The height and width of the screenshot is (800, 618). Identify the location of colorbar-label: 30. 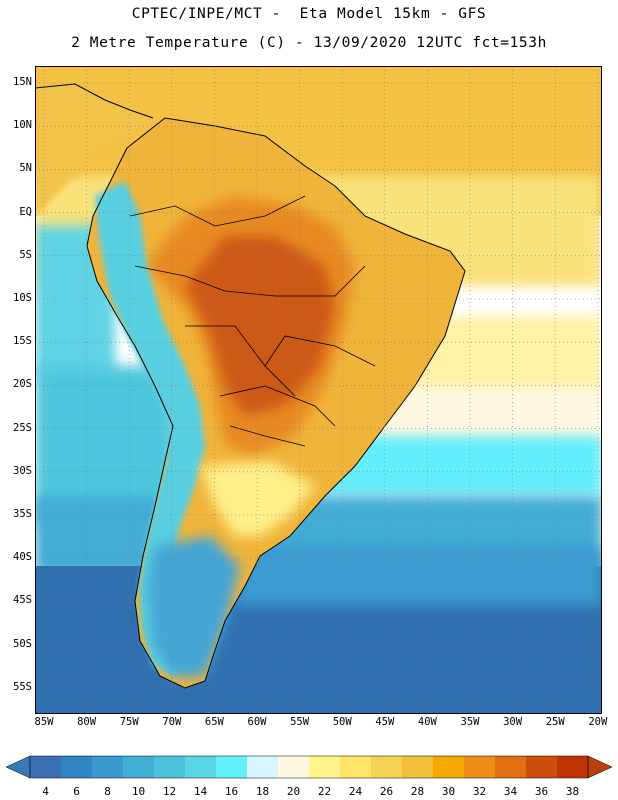
(448, 791).